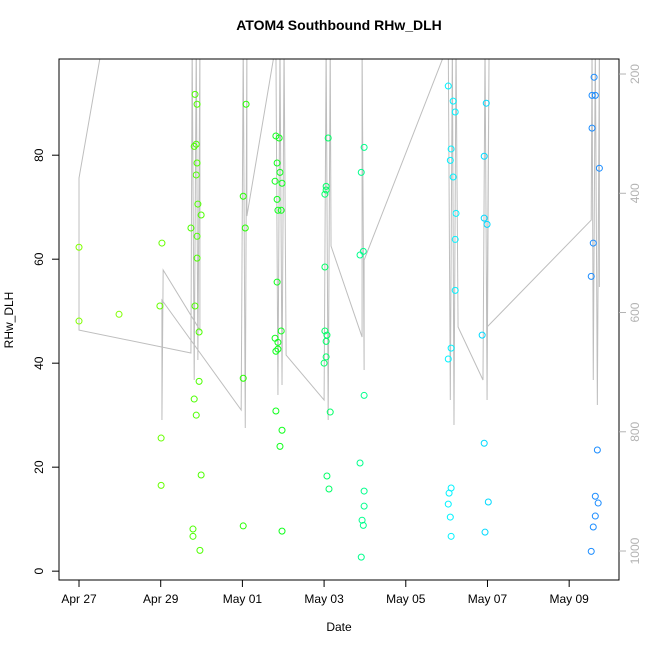 Image resolution: width=650 pixels, height=655 pixels. What do you see at coordinates (339, 25) in the screenshot?
I see `chart-title: ATOM4 Southbound RHw_DLH` at bounding box center [339, 25].